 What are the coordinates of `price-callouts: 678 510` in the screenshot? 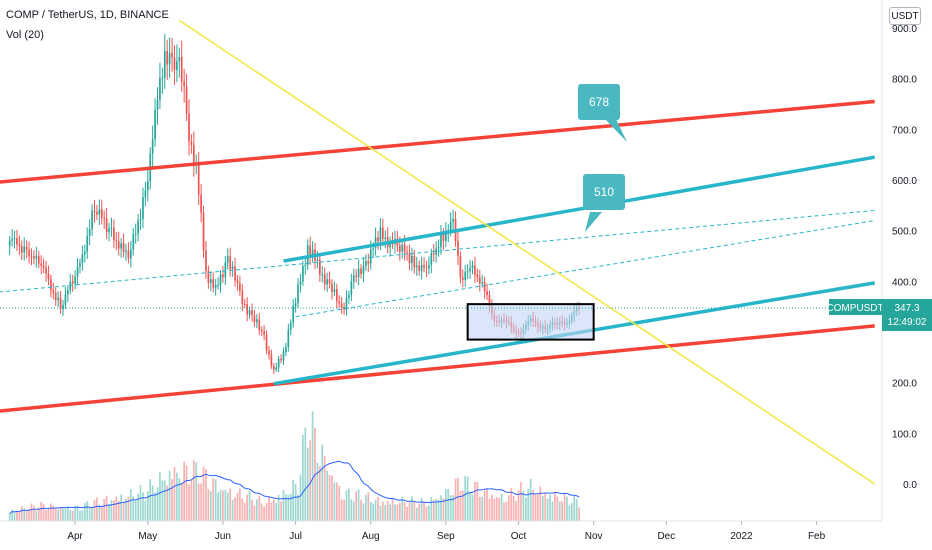 It's located at (602, 158).